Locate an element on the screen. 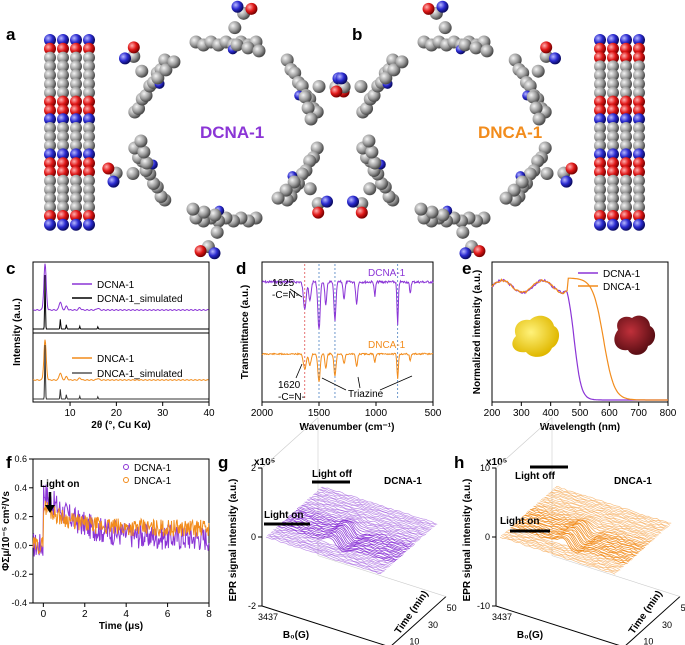 The height and width of the screenshot is (645, 685). chart-f-annot-lighton: Light on is located at coordinates (59, 484).